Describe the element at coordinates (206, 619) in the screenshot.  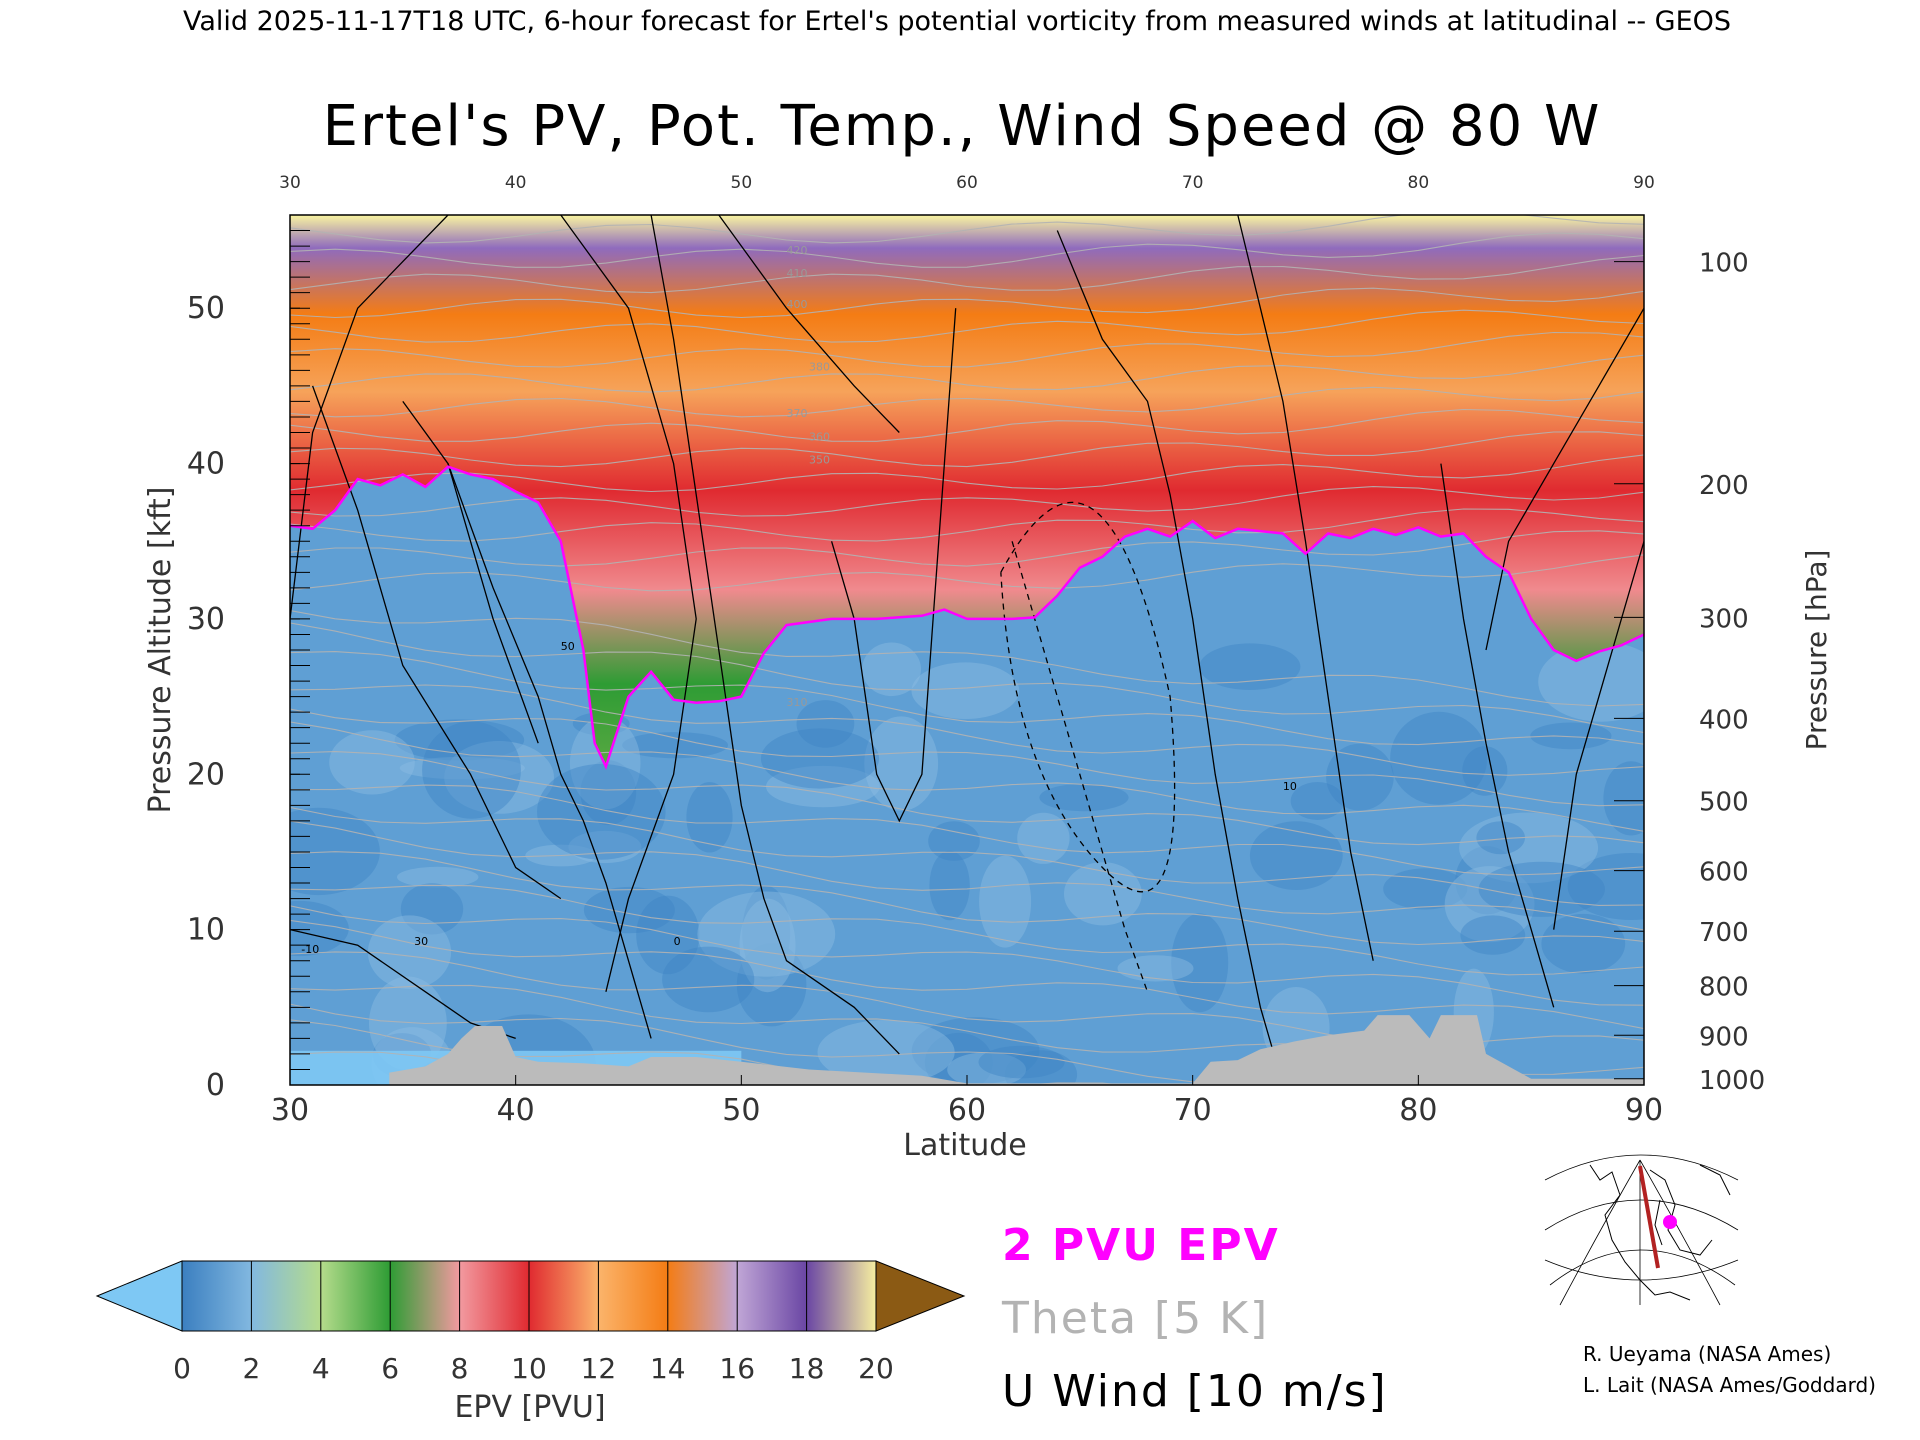
I see `y-tick-label: 30` at that location.